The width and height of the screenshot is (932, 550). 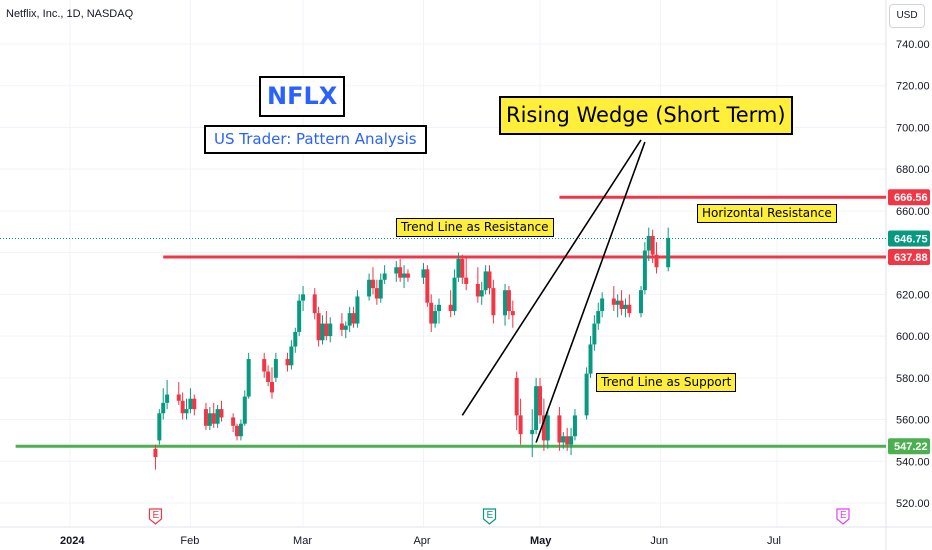 What do you see at coordinates (767, 213) in the screenshot?
I see `horizontal-resistance-label: Horizontal Resistance` at bounding box center [767, 213].